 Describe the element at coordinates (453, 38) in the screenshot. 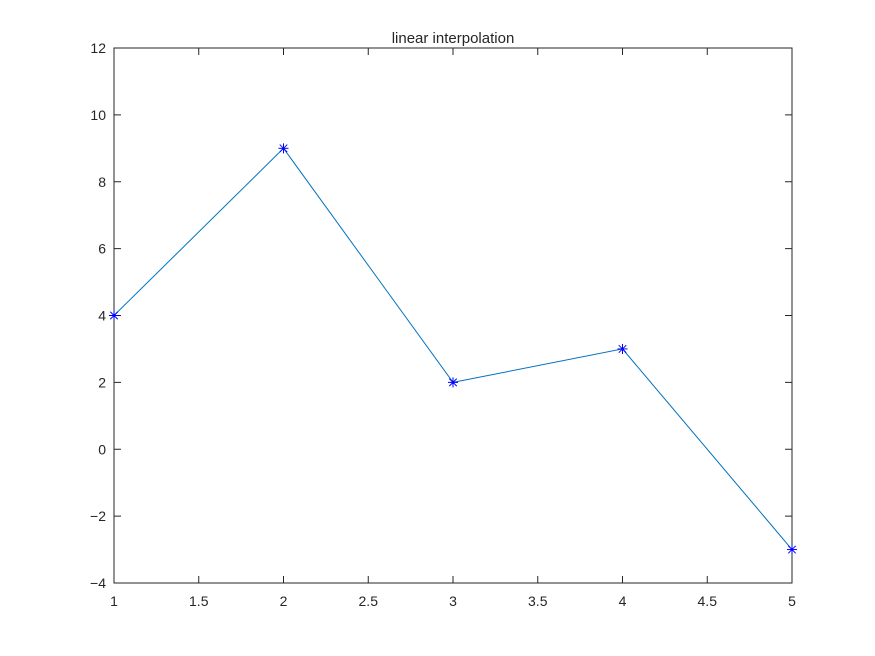

I see `chart-title: linear interpolation` at that location.